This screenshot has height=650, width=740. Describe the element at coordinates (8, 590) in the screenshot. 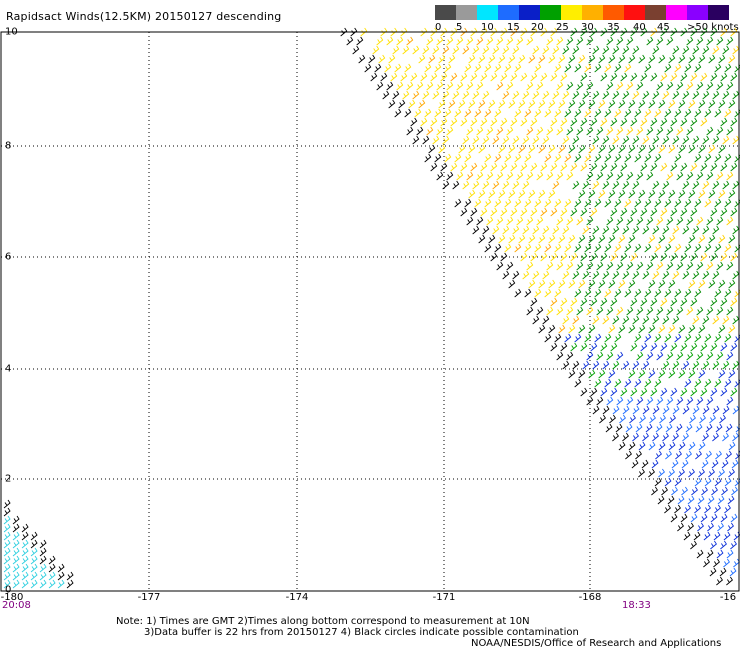

I see `y-tick-label: 0` at that location.